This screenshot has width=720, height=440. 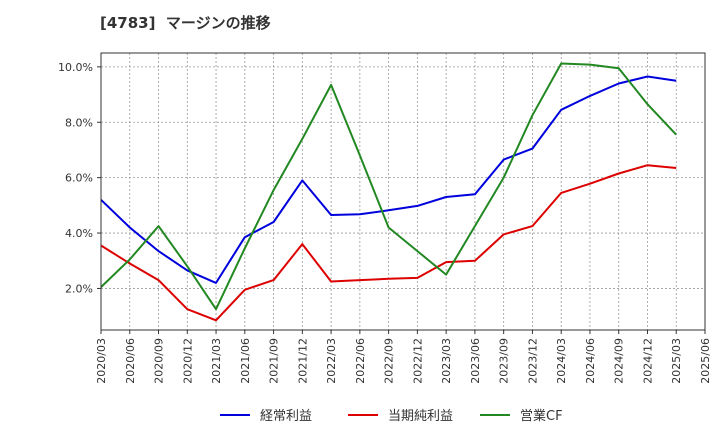 What do you see at coordinates (541, 416) in the screenshot?
I see `legend-label: 営業CF` at bounding box center [541, 416].